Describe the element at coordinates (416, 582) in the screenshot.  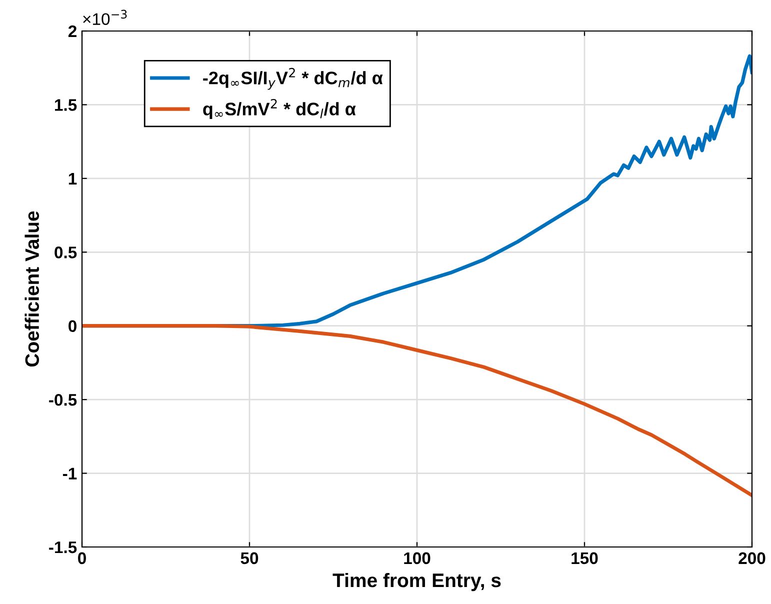
I see `x-axis-title: Time from Entry, s` at that location.